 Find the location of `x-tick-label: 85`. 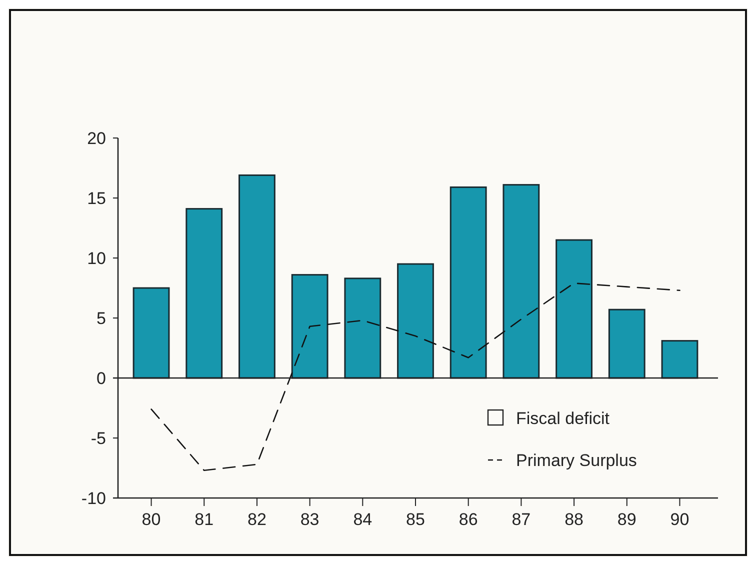

x-tick-label: 85 is located at coordinates (415, 519).